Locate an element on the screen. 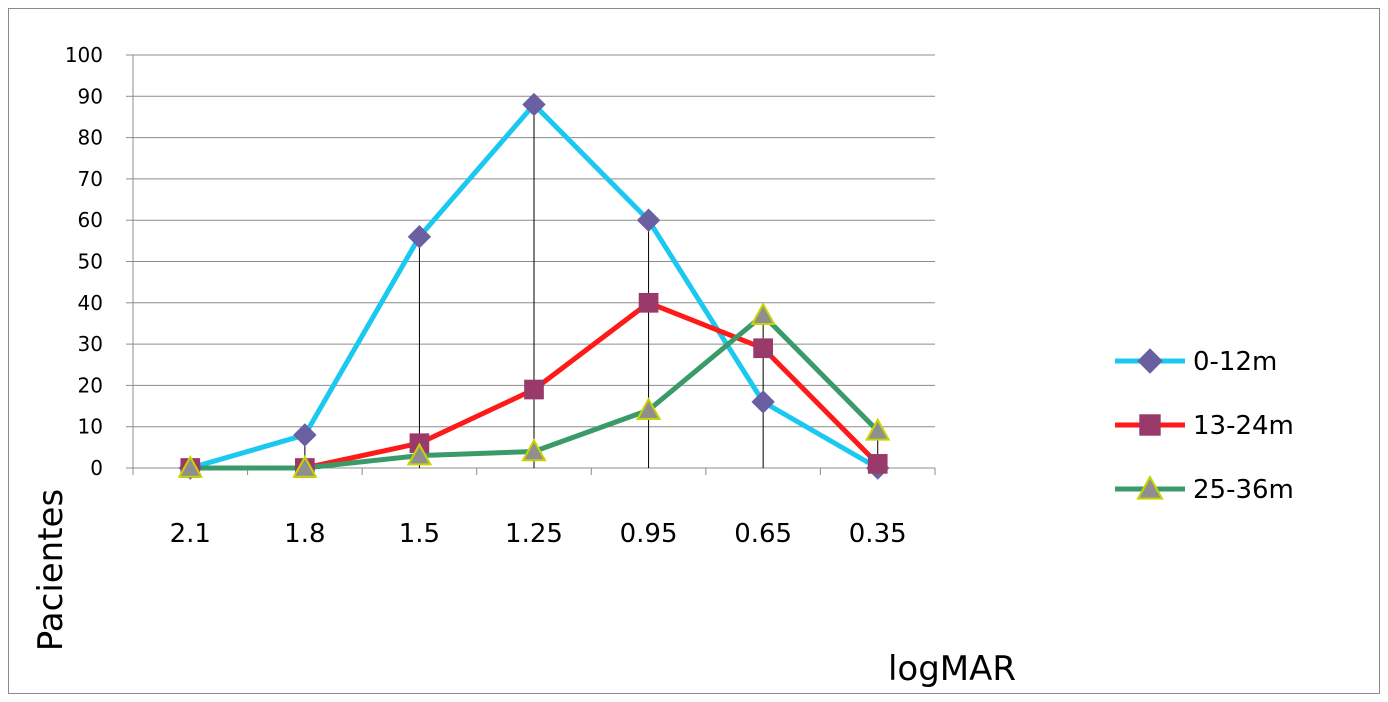 This screenshot has width=1388, height=702. y-tick-label: 100 is located at coordinates (84, 55).